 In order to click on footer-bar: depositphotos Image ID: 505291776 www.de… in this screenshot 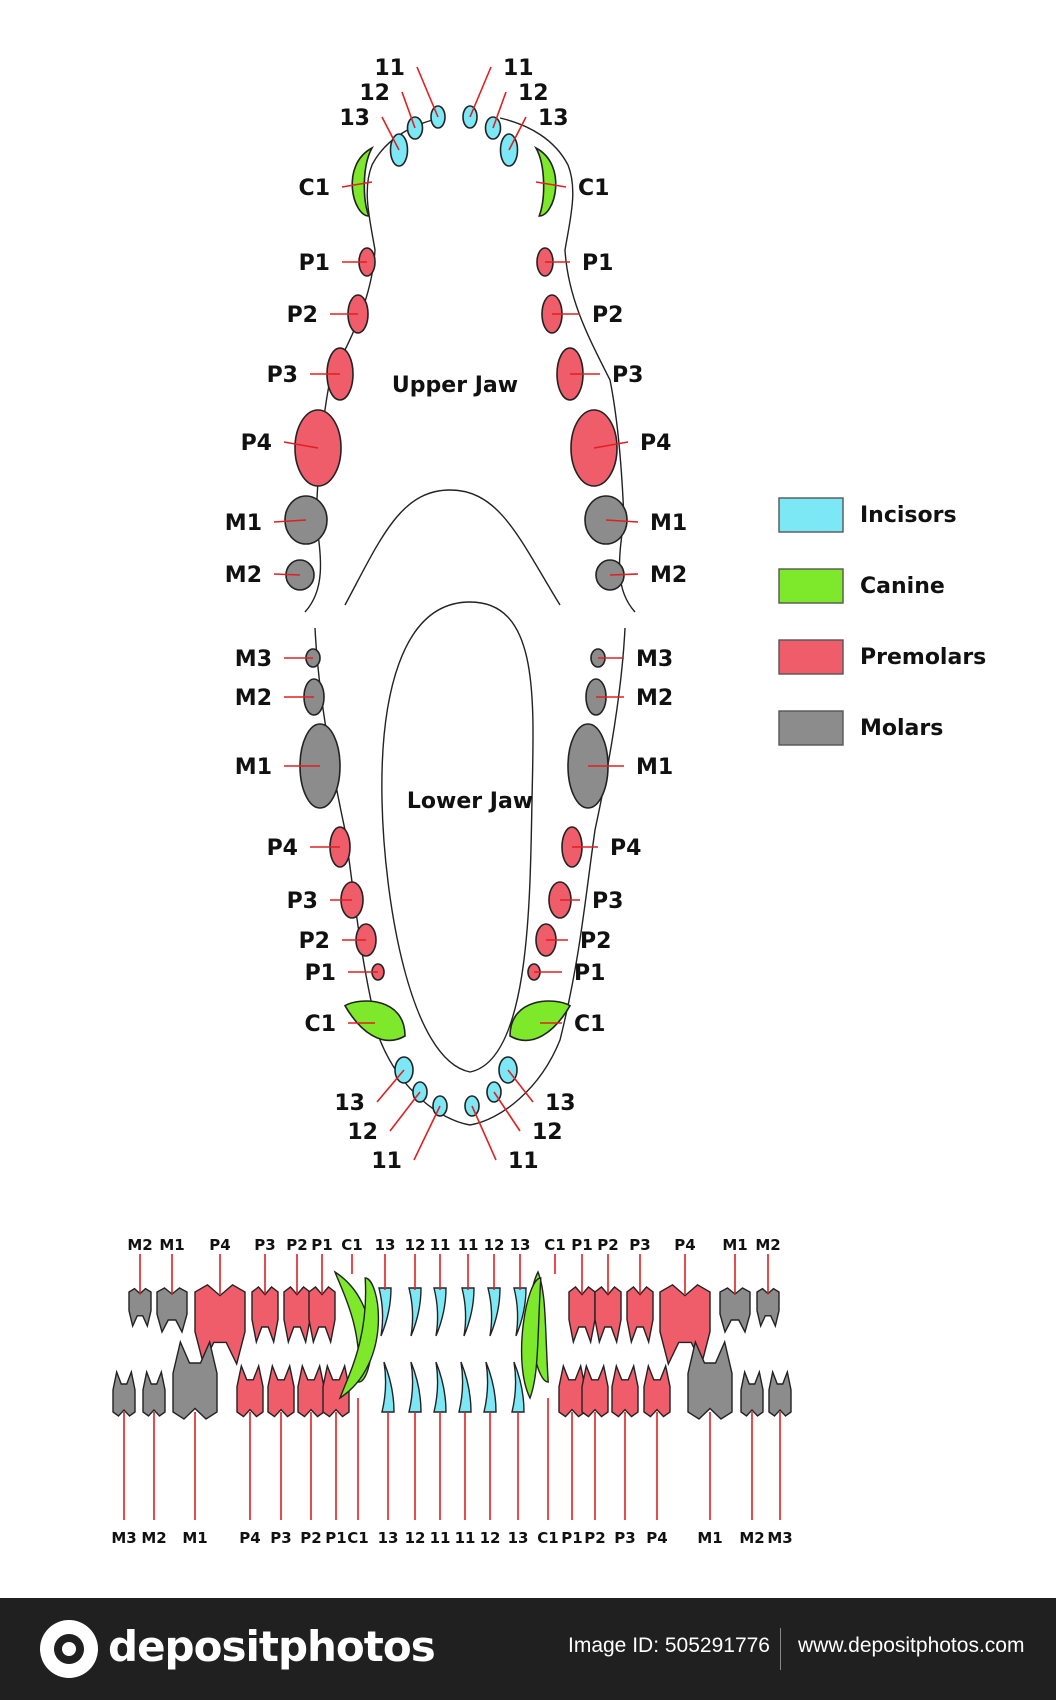, I will do `click(528, 1649)`.